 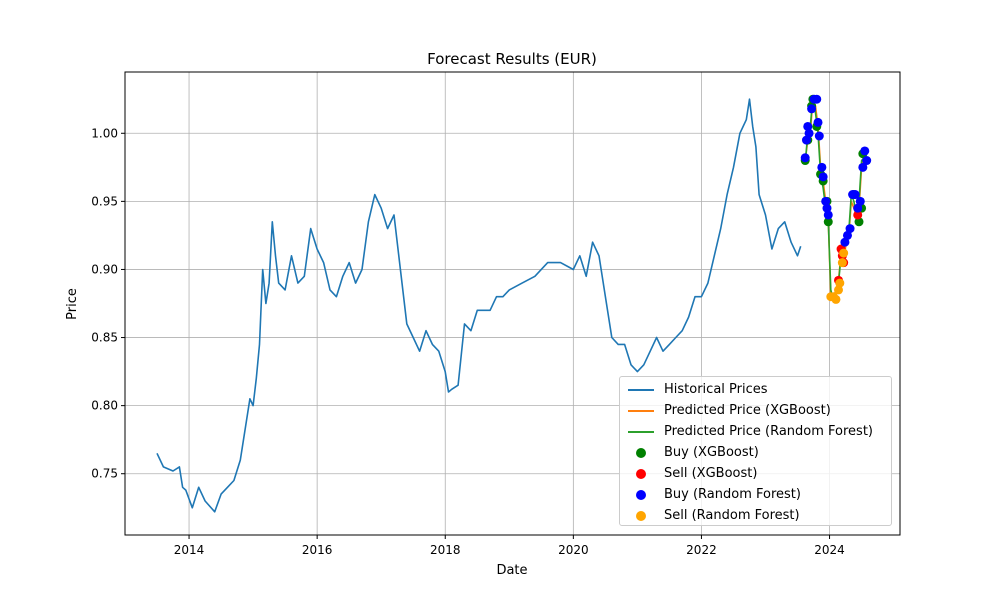 I want to click on legend-swatch-sell-xgboost, so click(x=641, y=474).